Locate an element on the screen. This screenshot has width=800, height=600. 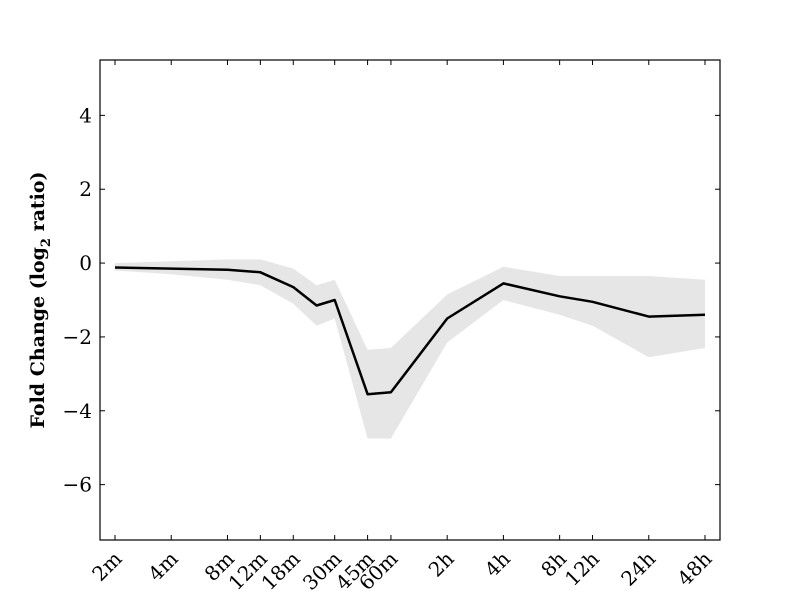
y-tick-label: 2 is located at coordinates (85, 189).